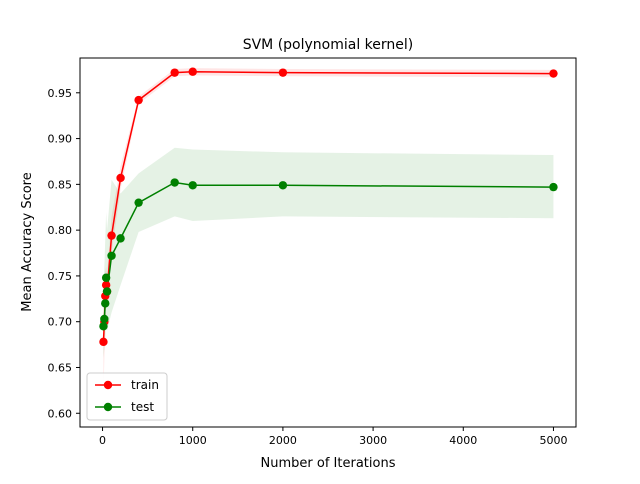 The image size is (640, 484). What do you see at coordinates (60, 184) in the screenshot?
I see `y-tick-label: 0.85` at bounding box center [60, 184].